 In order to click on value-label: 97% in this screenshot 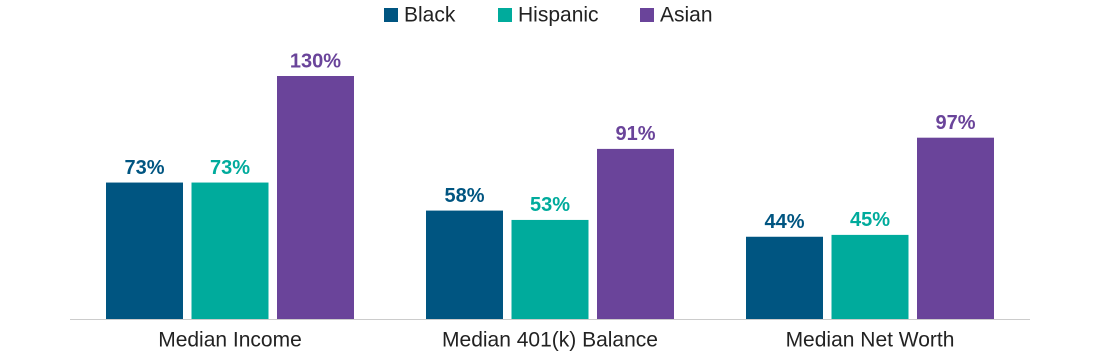, I will do `click(955, 123)`.